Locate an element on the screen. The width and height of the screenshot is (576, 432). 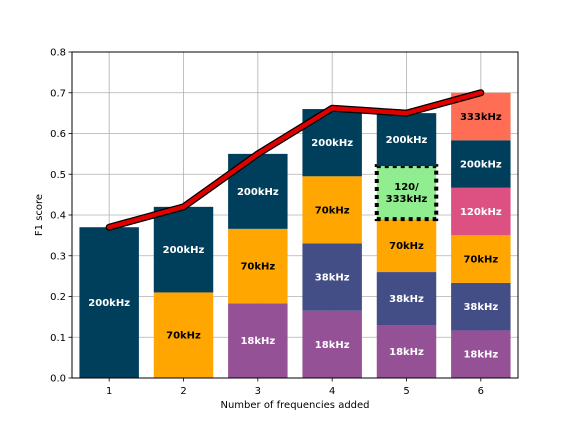
bar-segment-label: 120/ is located at coordinates (406, 187).